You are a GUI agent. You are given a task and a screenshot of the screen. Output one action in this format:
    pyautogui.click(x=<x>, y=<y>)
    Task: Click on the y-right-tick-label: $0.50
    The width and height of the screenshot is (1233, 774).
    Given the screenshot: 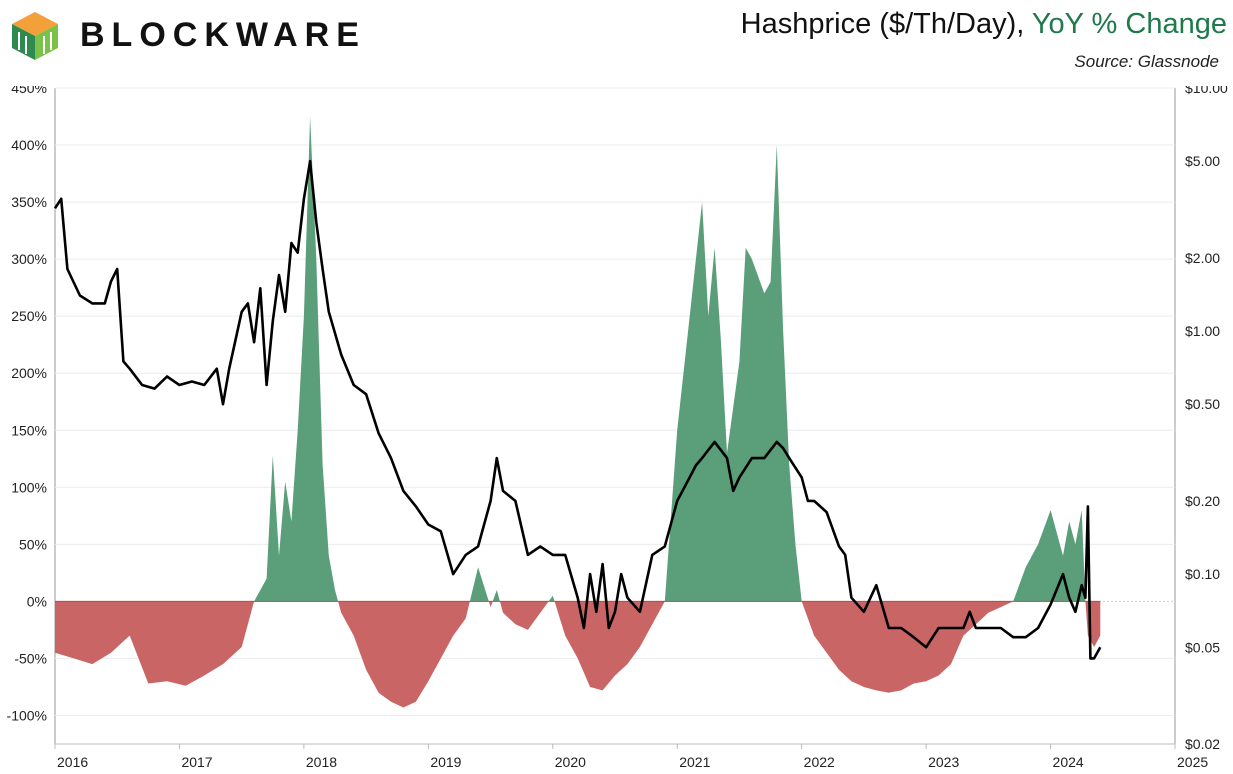 What is the action you would take?
    pyautogui.click(x=1202, y=404)
    